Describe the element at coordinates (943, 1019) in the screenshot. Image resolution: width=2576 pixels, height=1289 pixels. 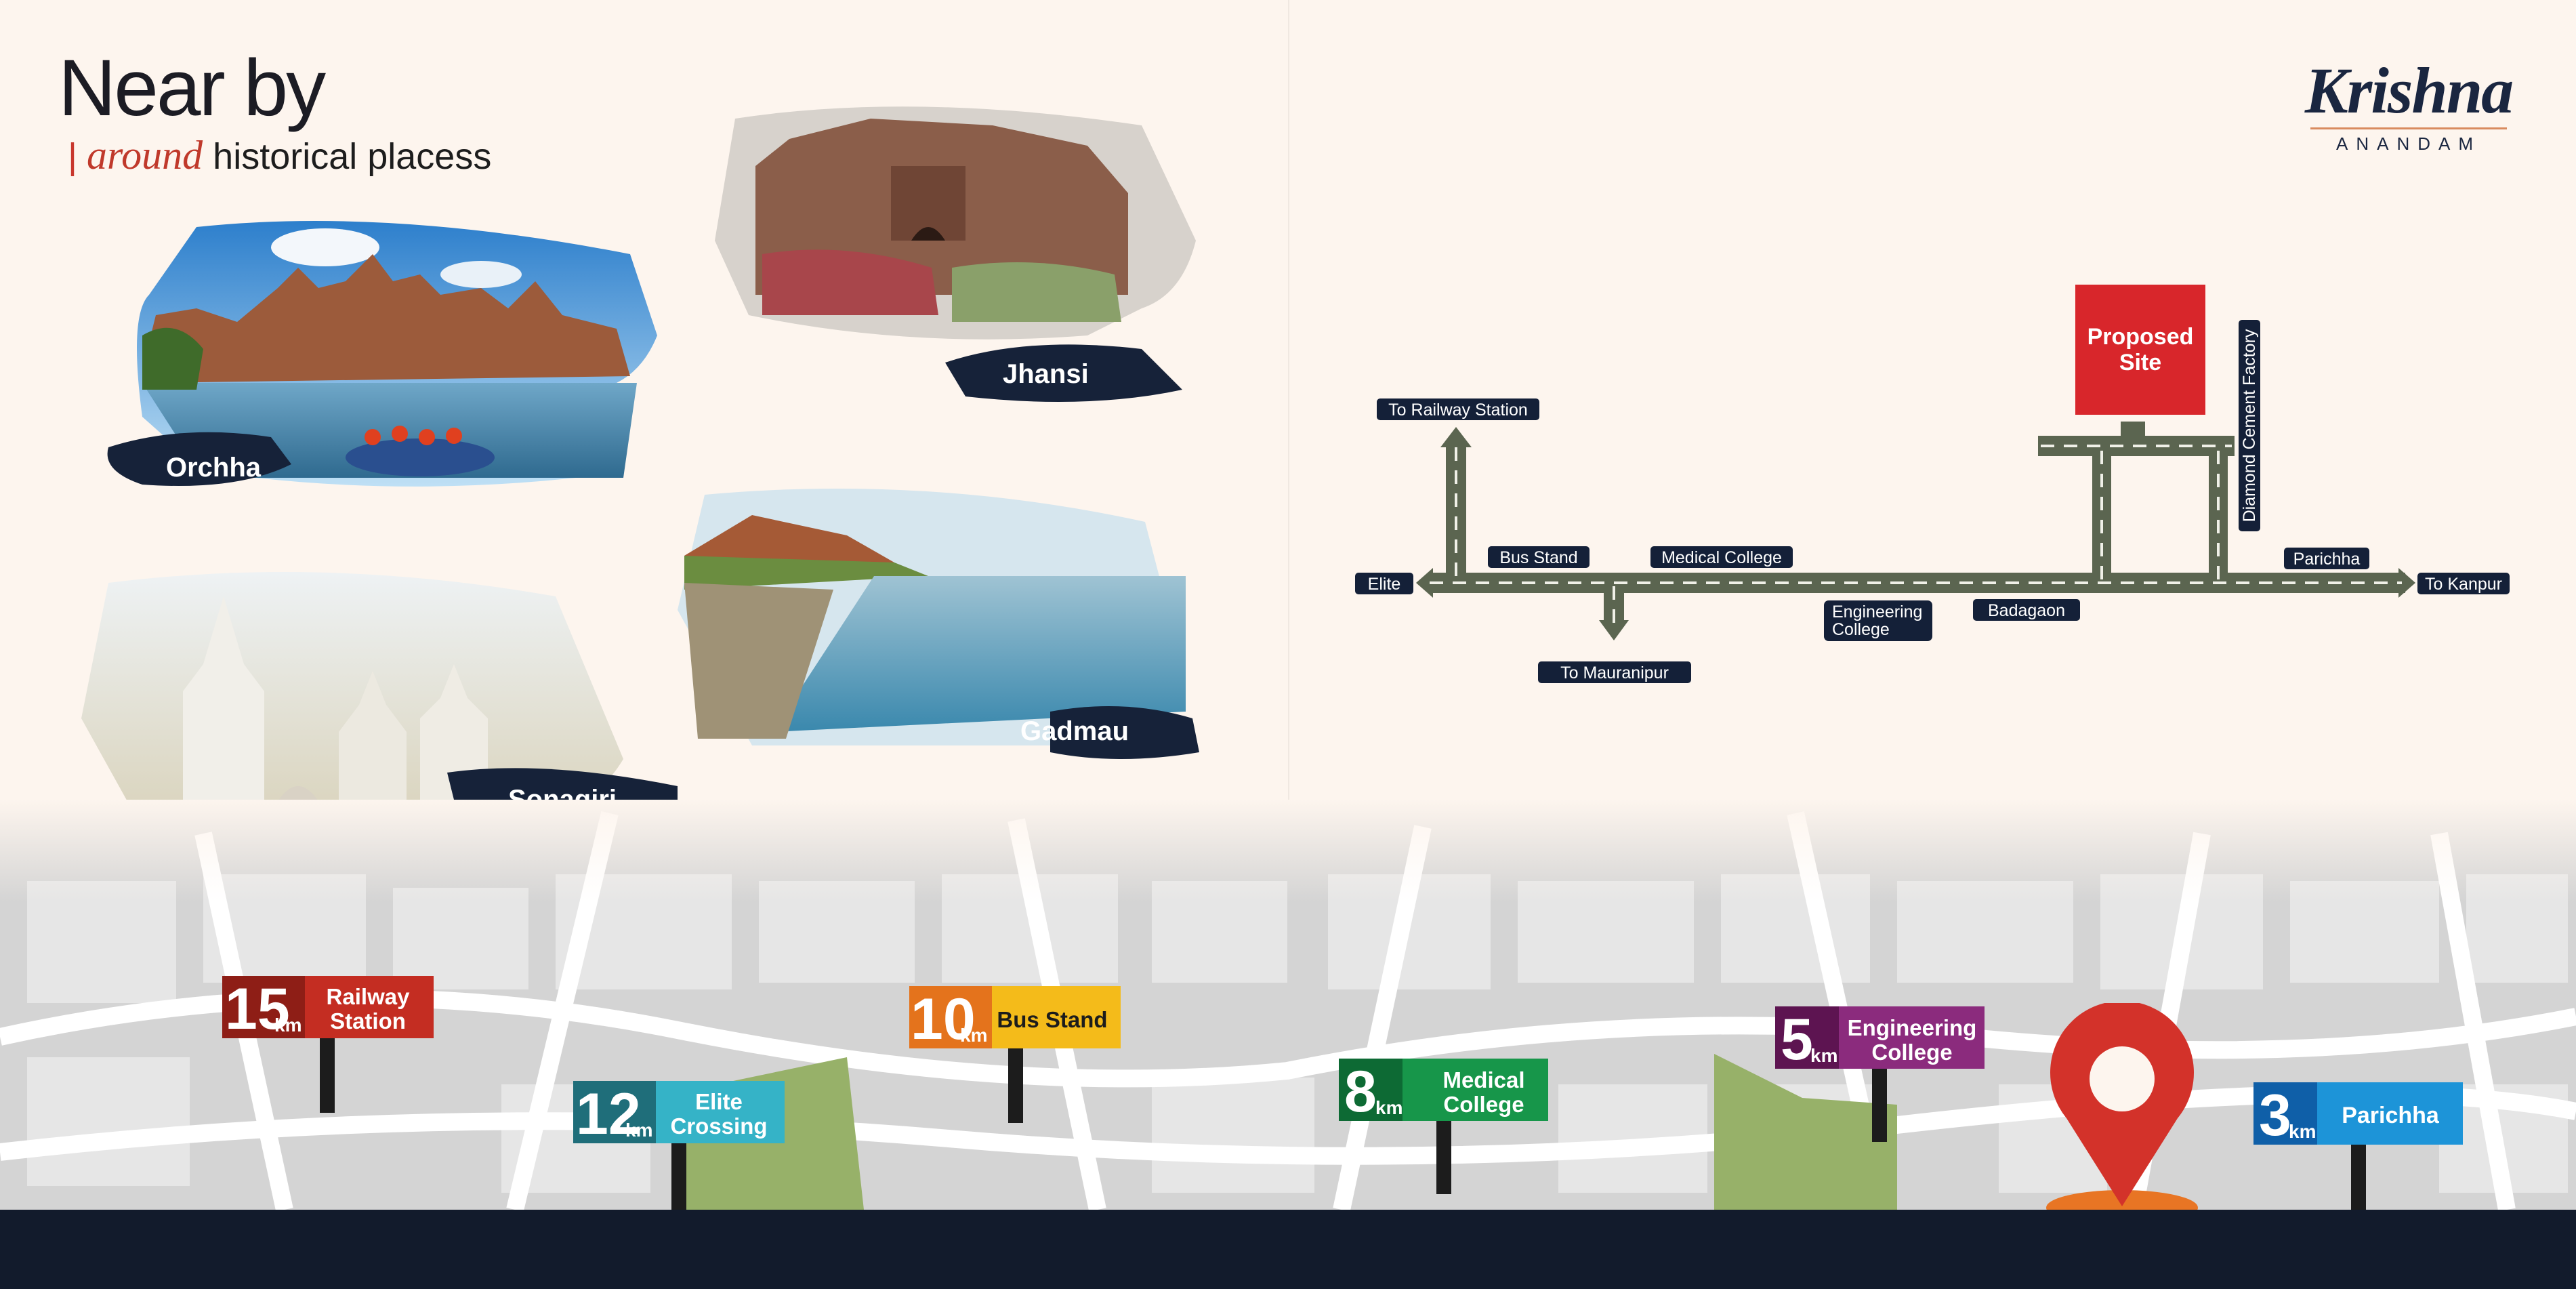
I see `sign-bus-km: 10` at that location.